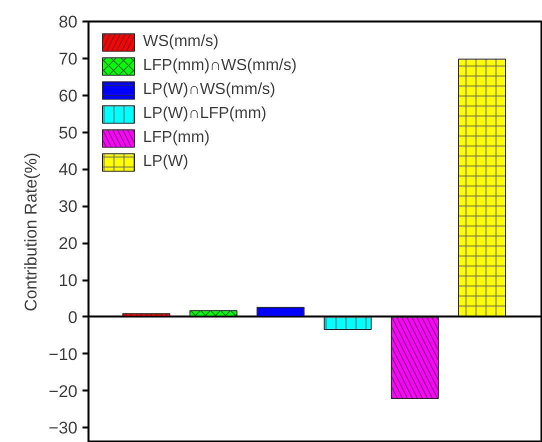 This screenshot has width=542, height=442. I want to click on y-tick-label: 50, so click(68, 132).